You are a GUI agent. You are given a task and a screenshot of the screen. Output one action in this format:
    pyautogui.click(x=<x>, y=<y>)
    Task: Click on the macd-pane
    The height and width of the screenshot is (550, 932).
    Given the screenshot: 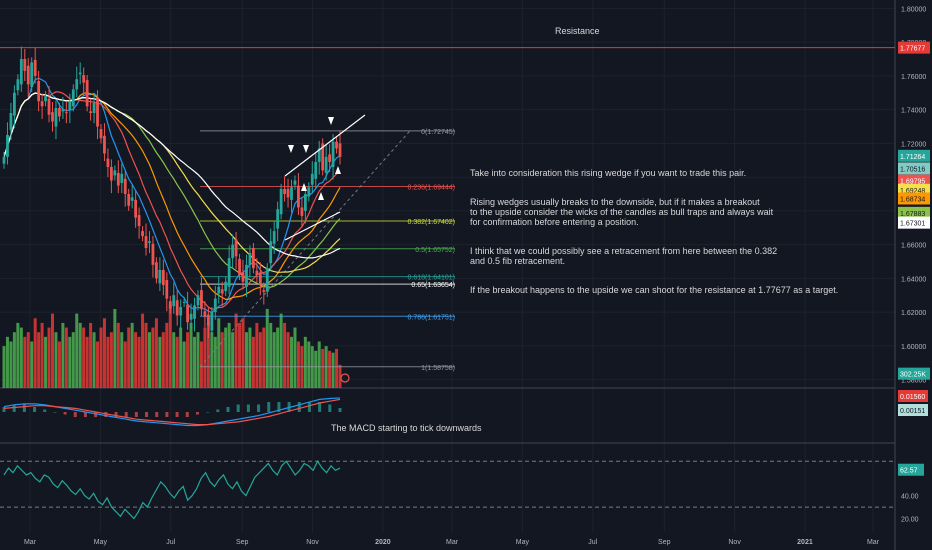 What is the action you would take?
    pyautogui.click(x=172, y=412)
    